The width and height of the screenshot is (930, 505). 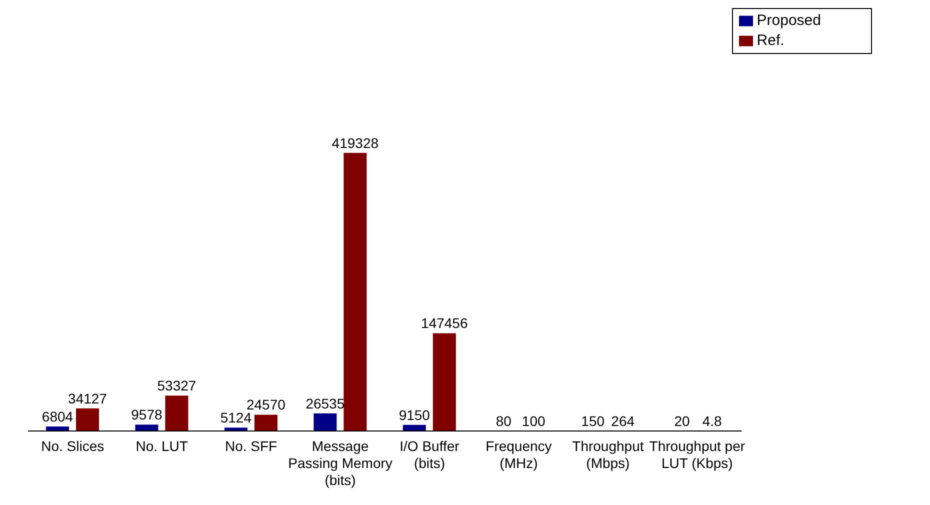 I want to click on x-tick-label: No. Slices, so click(x=72, y=446).